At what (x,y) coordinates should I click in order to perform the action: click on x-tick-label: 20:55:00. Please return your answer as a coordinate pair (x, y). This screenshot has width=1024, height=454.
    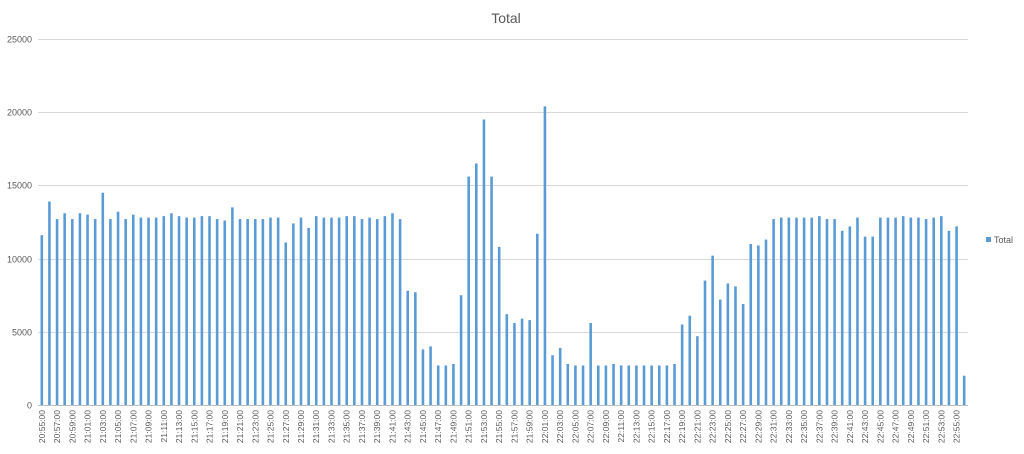
    Looking at the image, I should click on (42, 426).